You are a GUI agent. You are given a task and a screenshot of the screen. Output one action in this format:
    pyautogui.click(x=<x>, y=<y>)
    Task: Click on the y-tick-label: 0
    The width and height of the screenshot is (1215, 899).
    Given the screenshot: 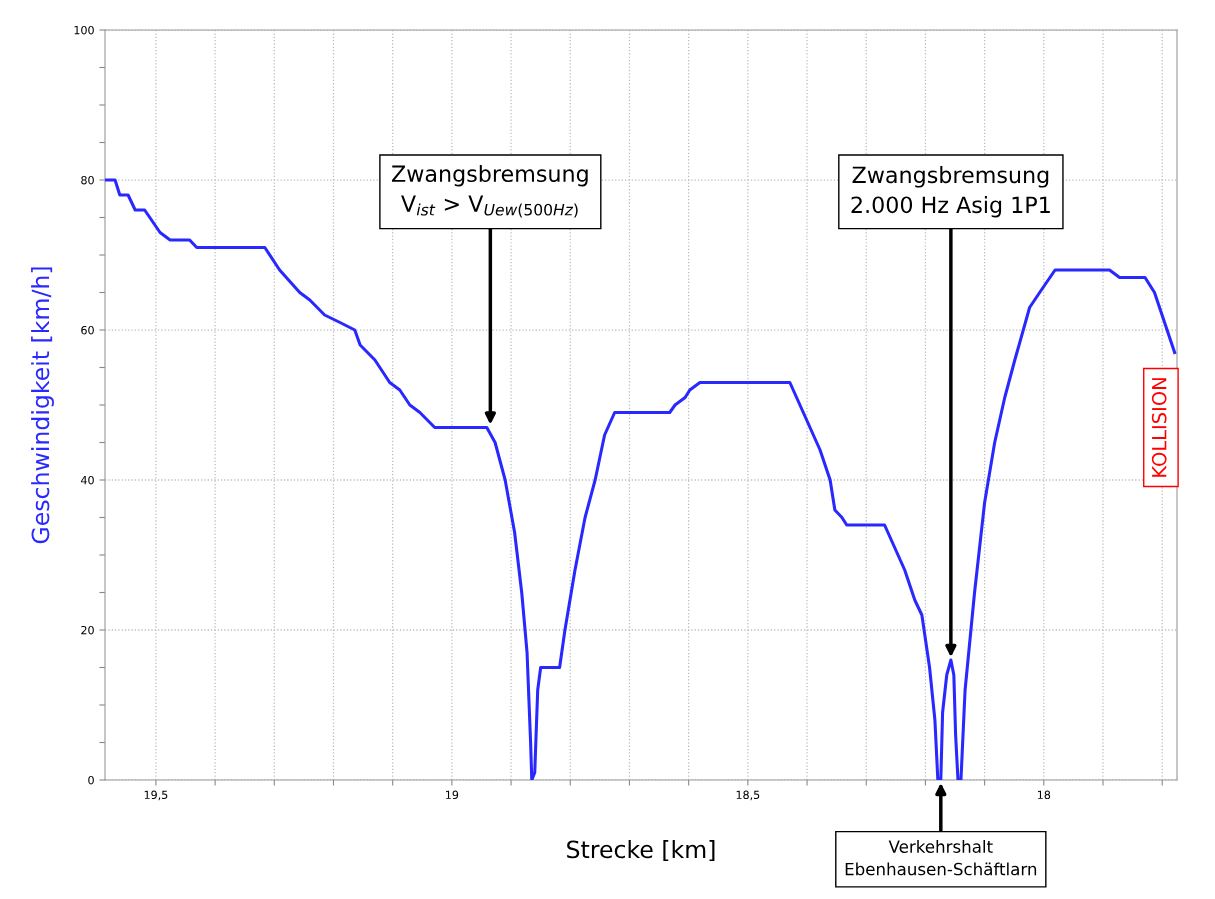 What is the action you would take?
    pyautogui.click(x=91, y=780)
    